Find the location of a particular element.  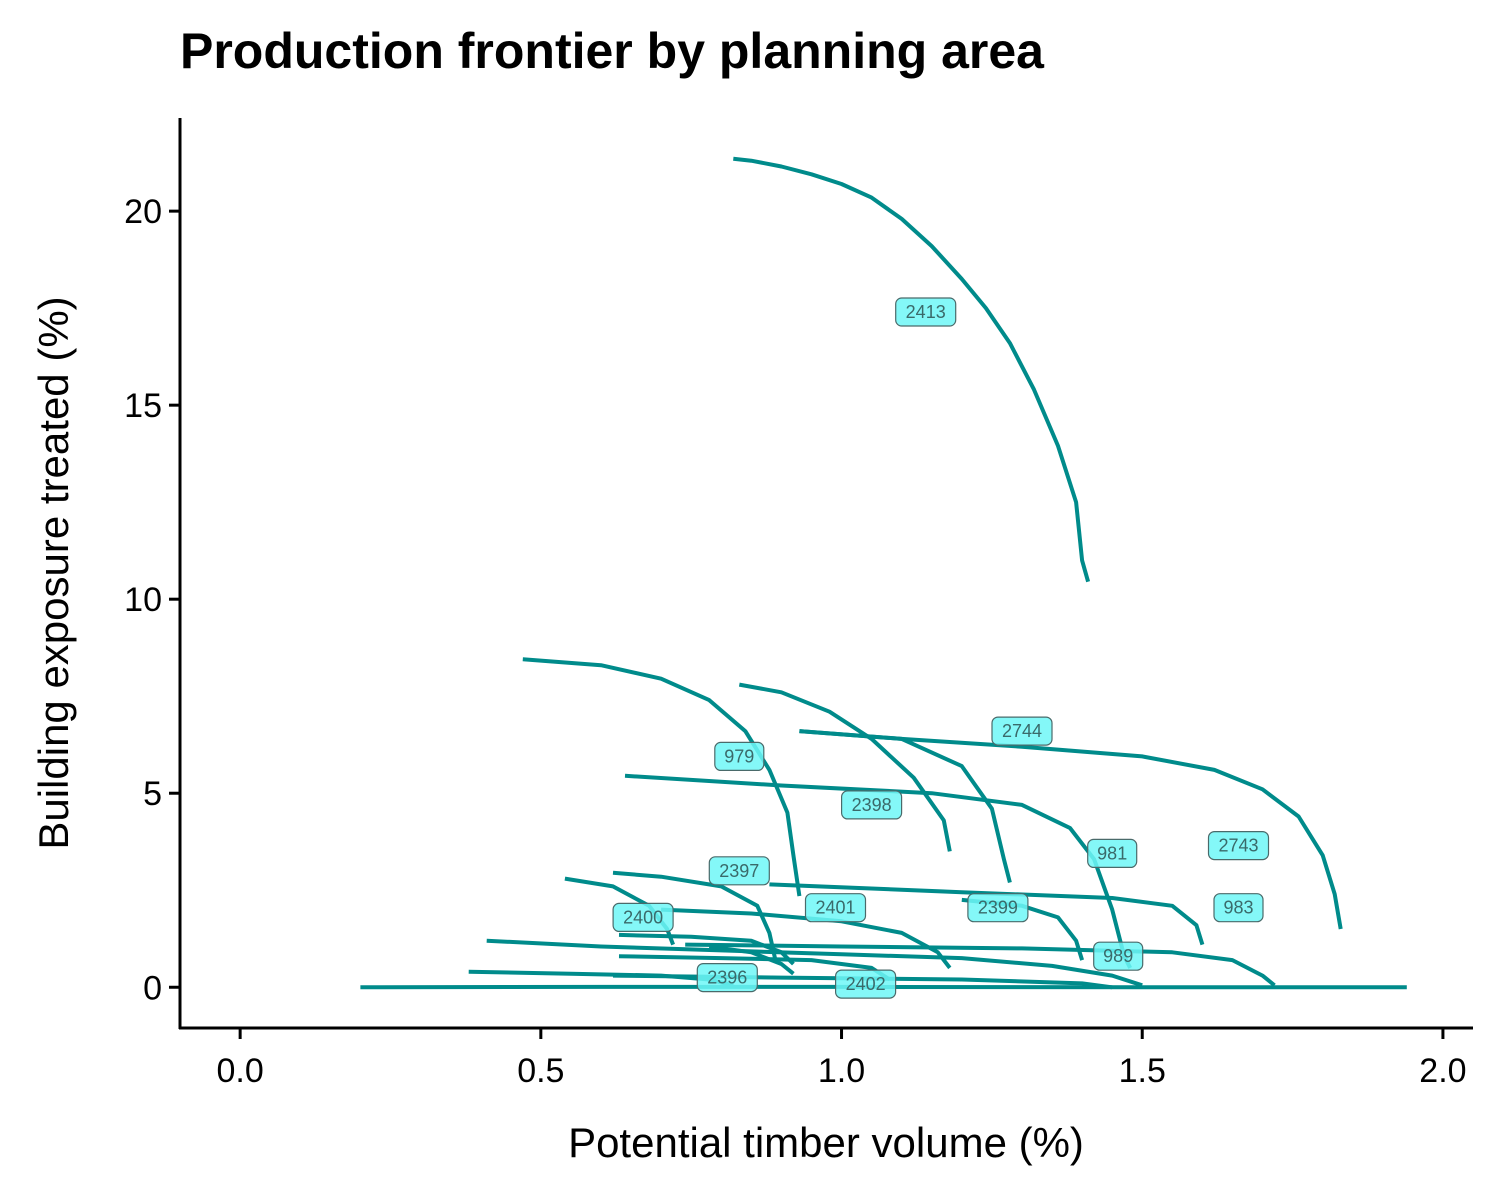

curve-label-text: 2401 is located at coordinates (835, 908).